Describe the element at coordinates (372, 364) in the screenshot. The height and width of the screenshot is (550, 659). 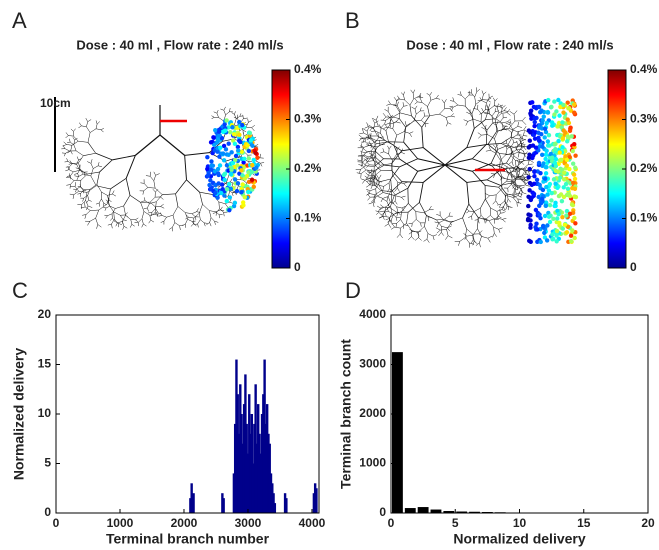
I see `y-tick-label: 3000` at that location.